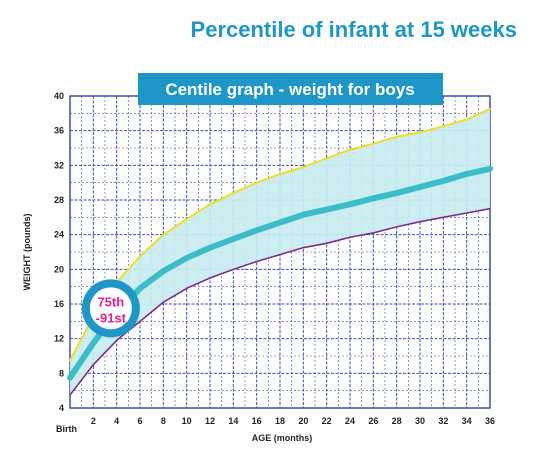  Describe the element at coordinates (210, 421) in the screenshot. I see `x-tick-label: 12` at that location.